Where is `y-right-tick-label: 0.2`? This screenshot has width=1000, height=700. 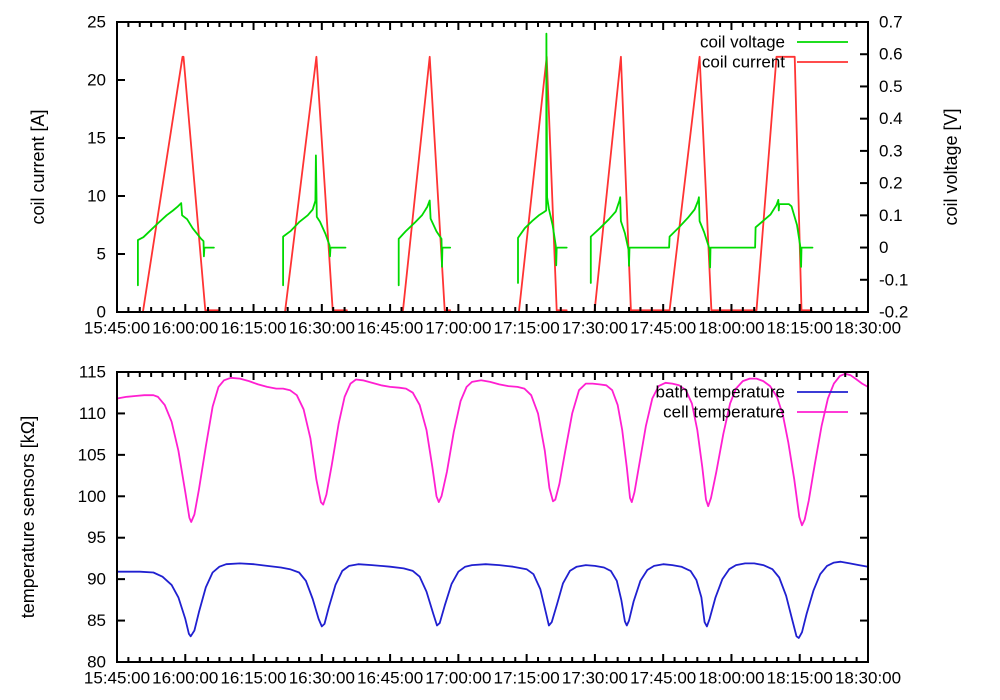 y-right-tick-label: 0.2 is located at coordinates (891, 183).